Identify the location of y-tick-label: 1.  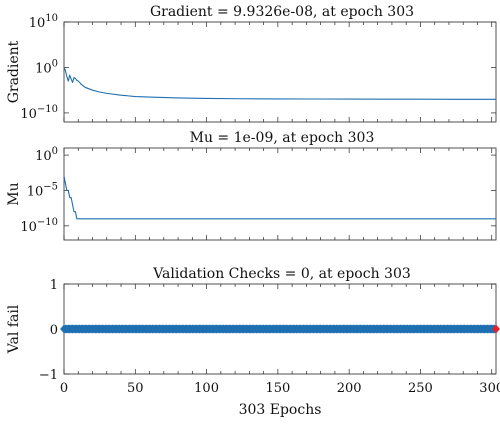
(54, 285).